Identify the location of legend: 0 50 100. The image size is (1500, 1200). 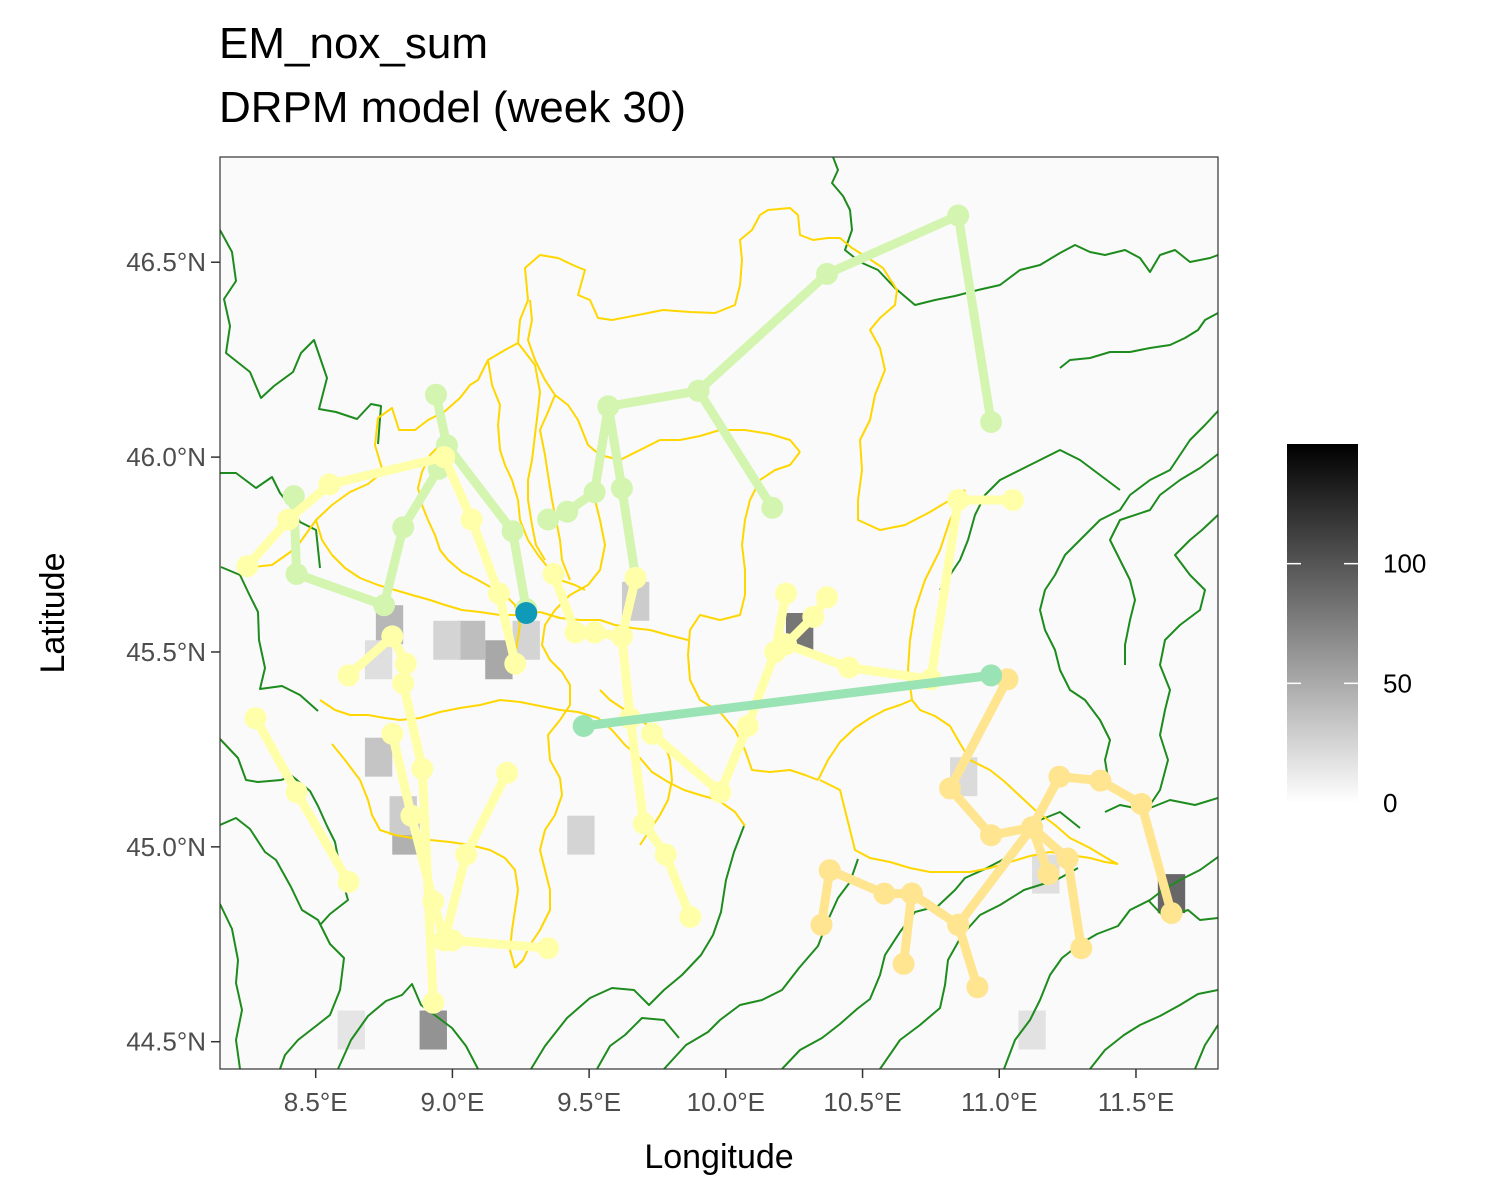
(1356, 683).